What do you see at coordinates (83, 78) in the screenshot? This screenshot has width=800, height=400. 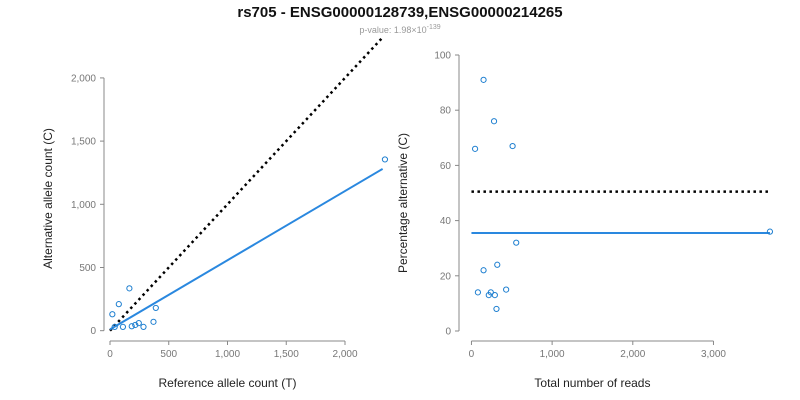 I see `left-y-tick-label: 2,000` at bounding box center [83, 78].